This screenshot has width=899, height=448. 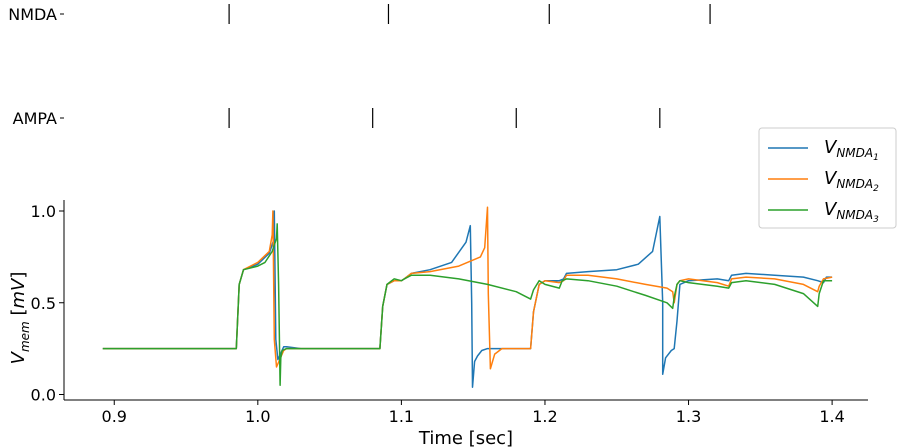 What do you see at coordinates (401, 416) in the screenshot?
I see `x-tick-label: 1.1` at bounding box center [401, 416].